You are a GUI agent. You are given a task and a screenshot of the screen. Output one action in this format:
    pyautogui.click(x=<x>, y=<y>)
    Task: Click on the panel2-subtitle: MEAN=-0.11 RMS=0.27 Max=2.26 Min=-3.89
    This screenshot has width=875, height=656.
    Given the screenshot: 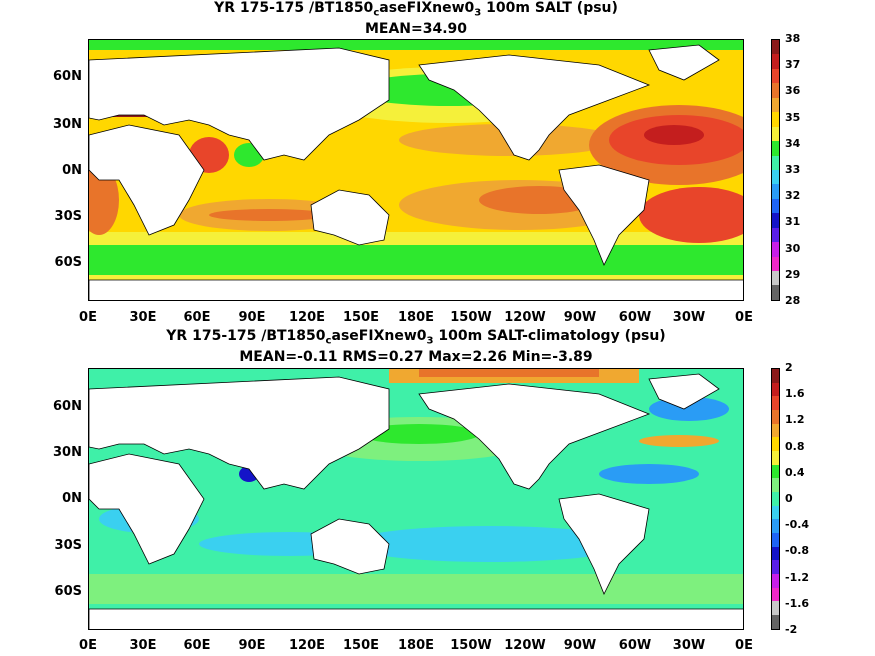 What is the action you would take?
    pyautogui.click(x=416, y=357)
    